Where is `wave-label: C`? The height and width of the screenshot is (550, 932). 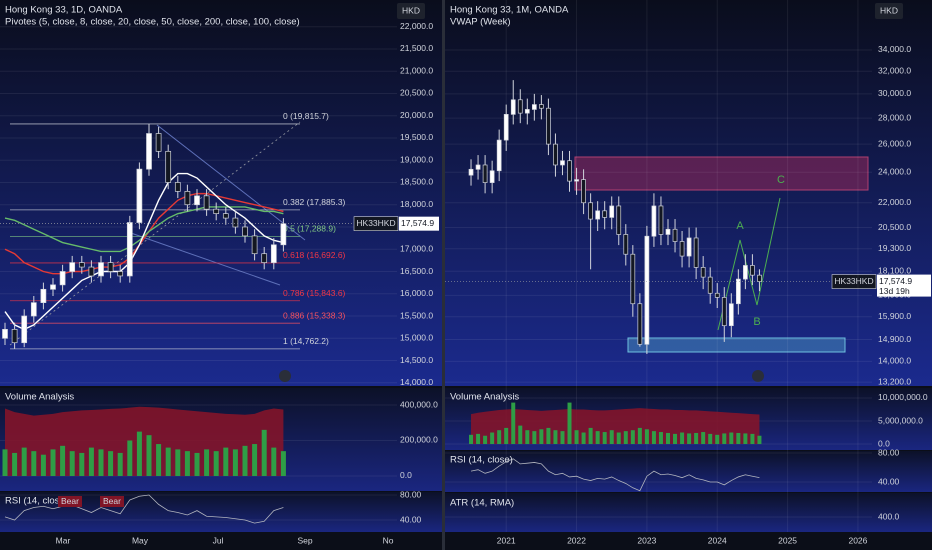
wave-label: C is located at coordinates (781, 180).